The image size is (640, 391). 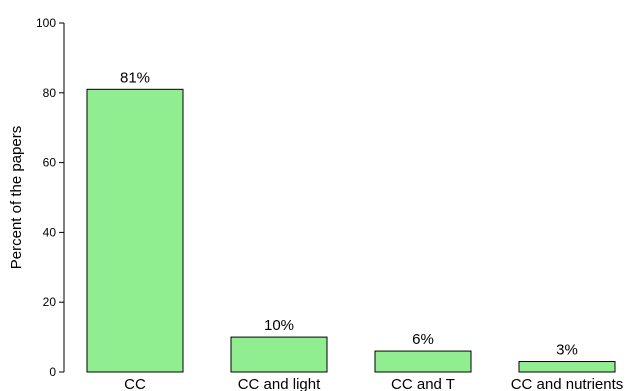 What do you see at coordinates (50, 232) in the screenshot?
I see `y-tick-label: 40` at bounding box center [50, 232].